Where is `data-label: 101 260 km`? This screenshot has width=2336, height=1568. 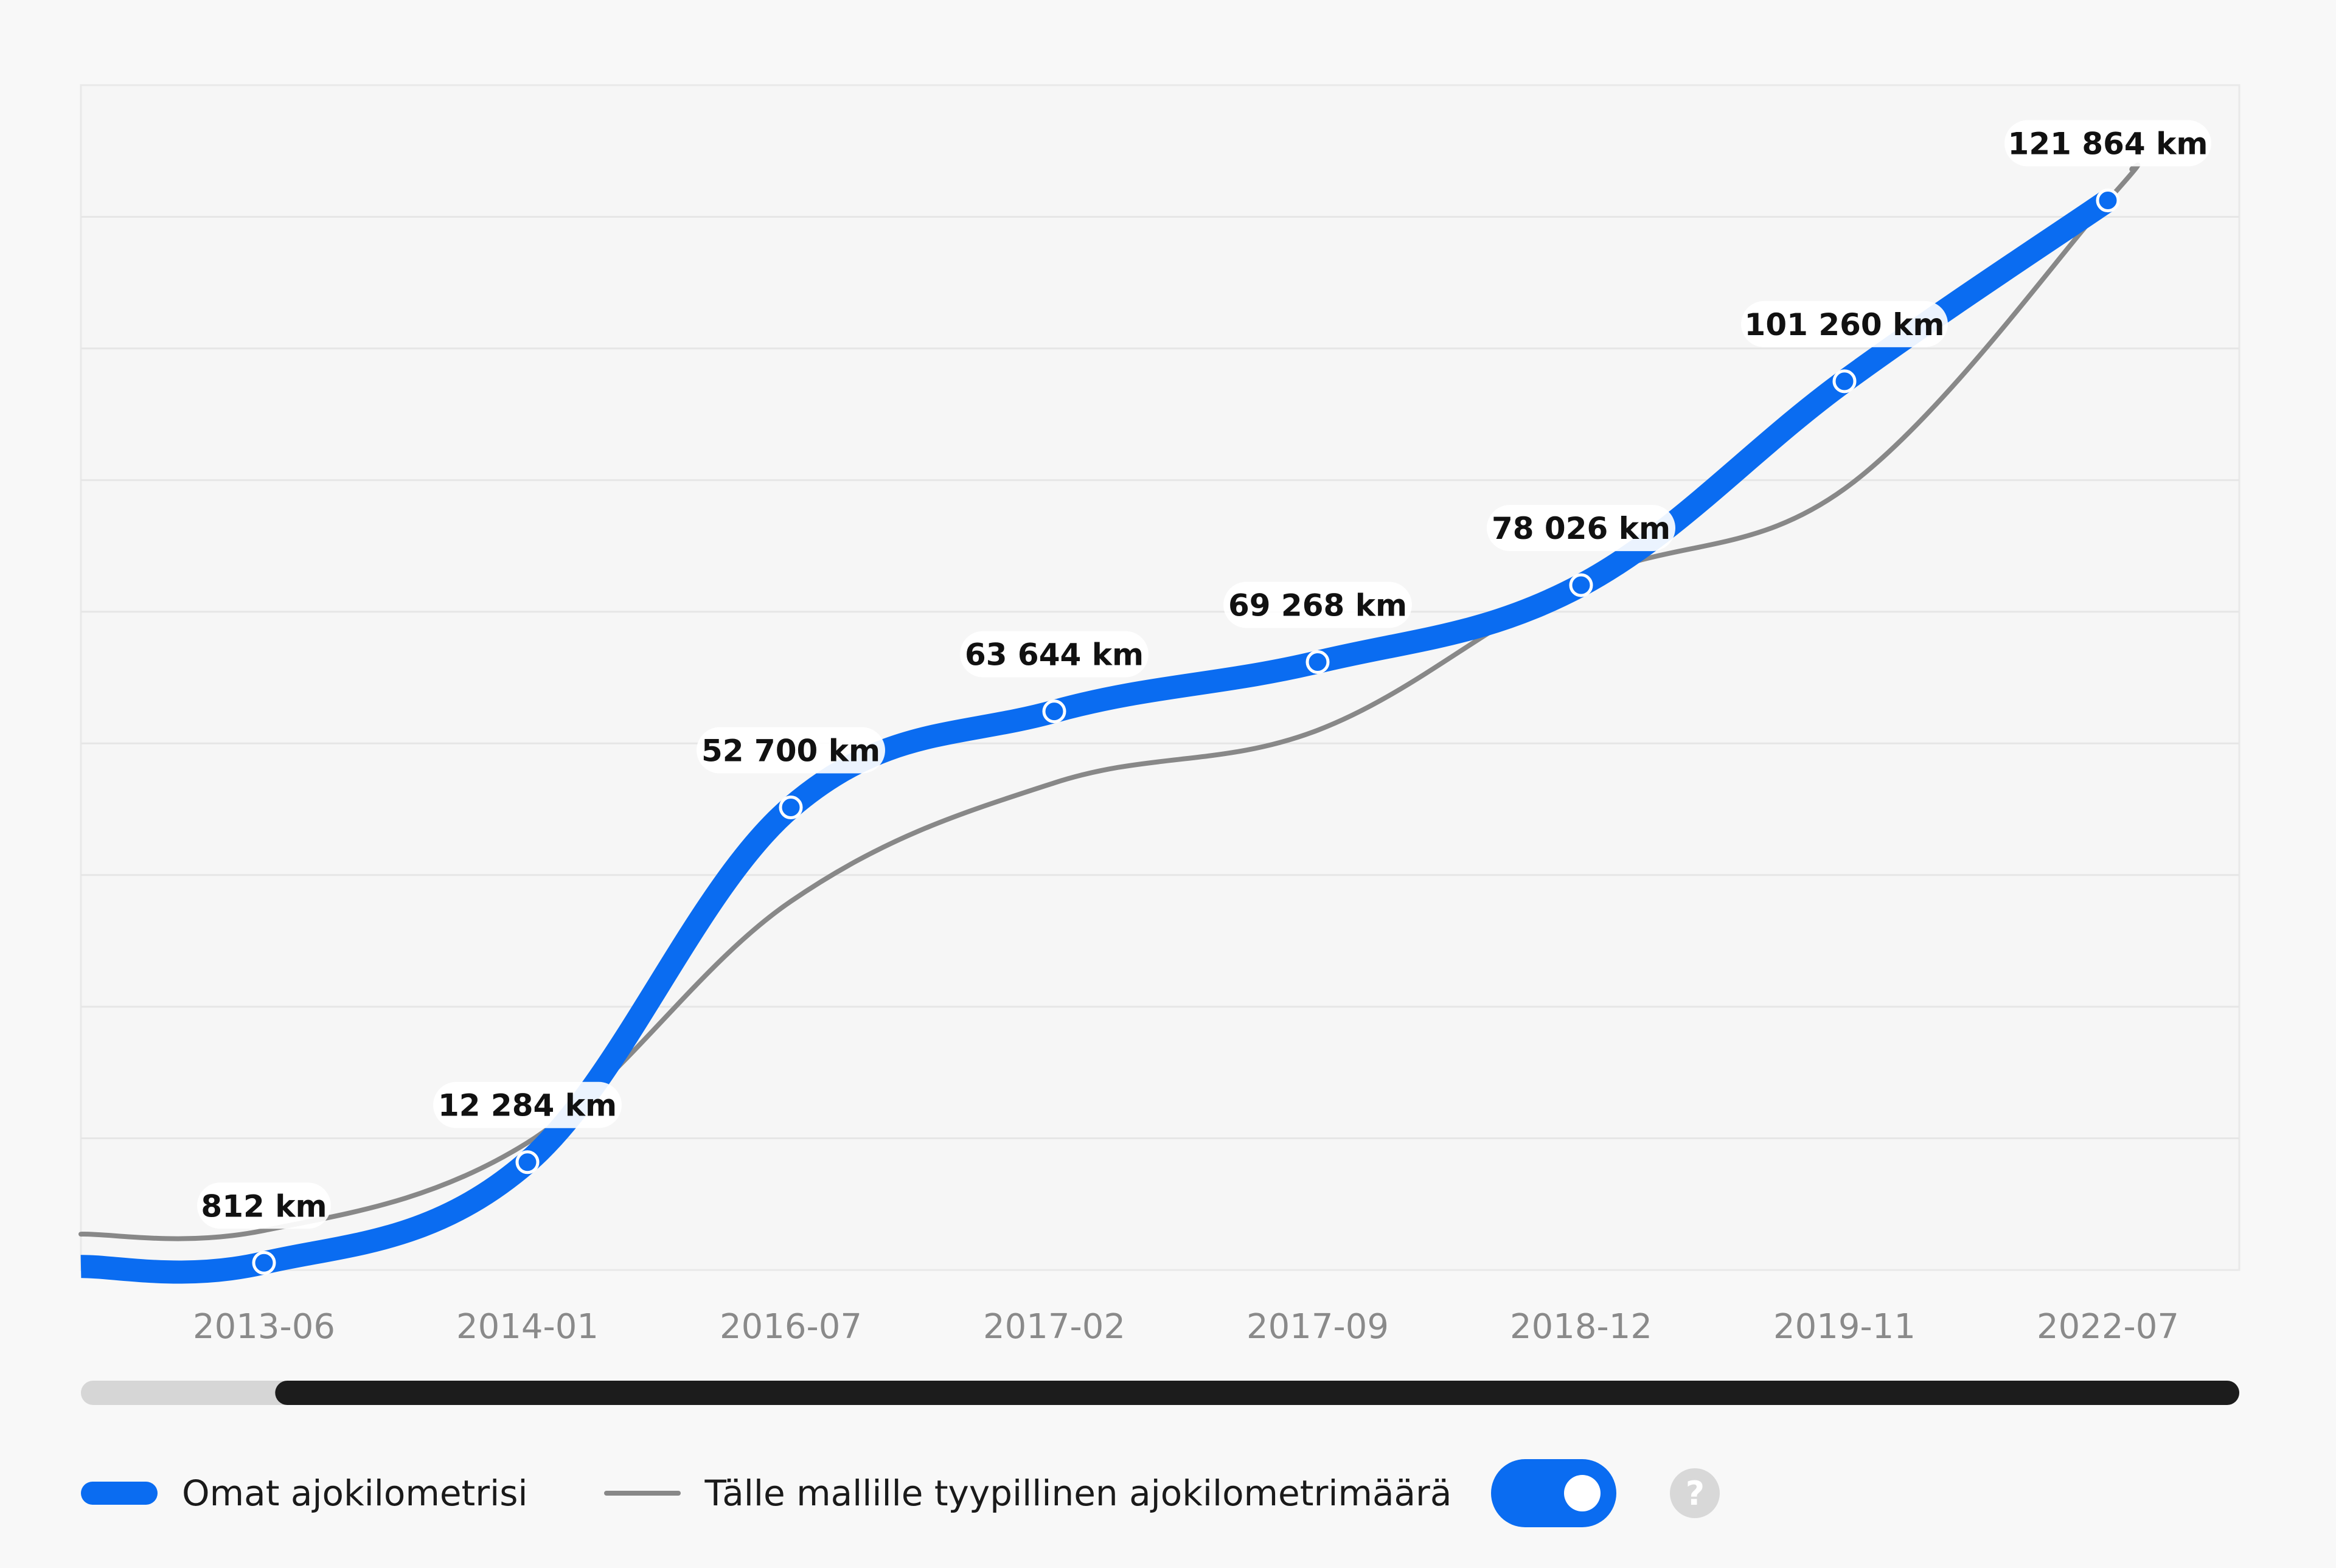 data-label: 101 260 km is located at coordinates (1845, 324).